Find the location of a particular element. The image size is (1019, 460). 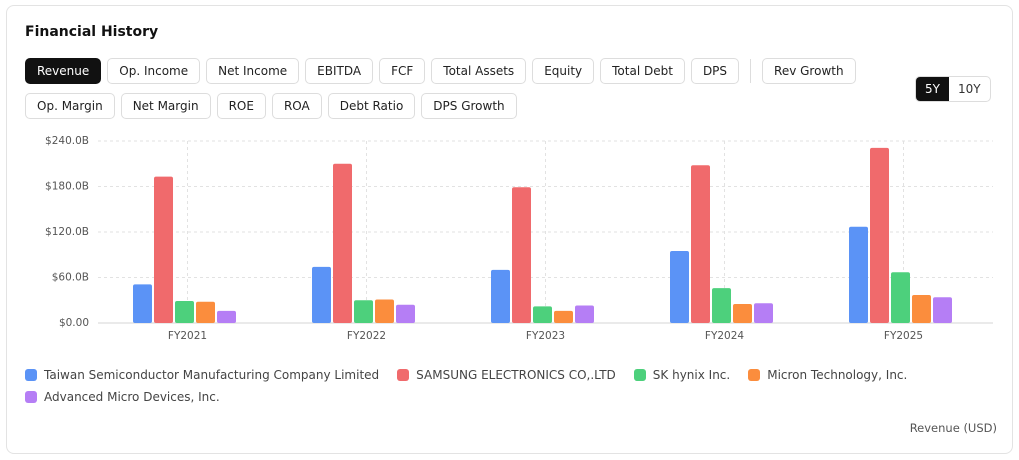

tab: Total Debt is located at coordinates (642, 71).